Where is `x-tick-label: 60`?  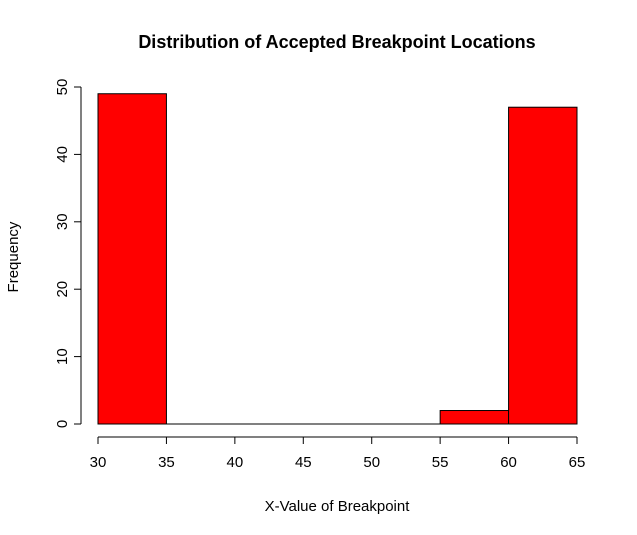
x-tick-label: 60 is located at coordinates (508, 462).